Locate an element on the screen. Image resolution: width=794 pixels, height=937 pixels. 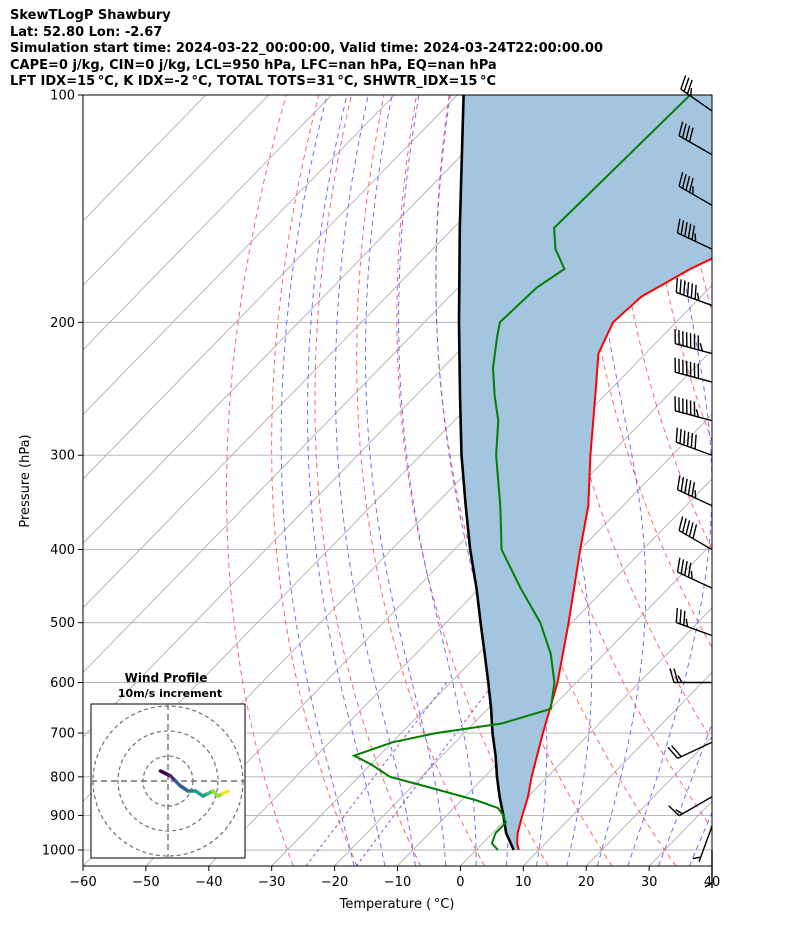
y-tick-label: 1000 is located at coordinates (58, 851).